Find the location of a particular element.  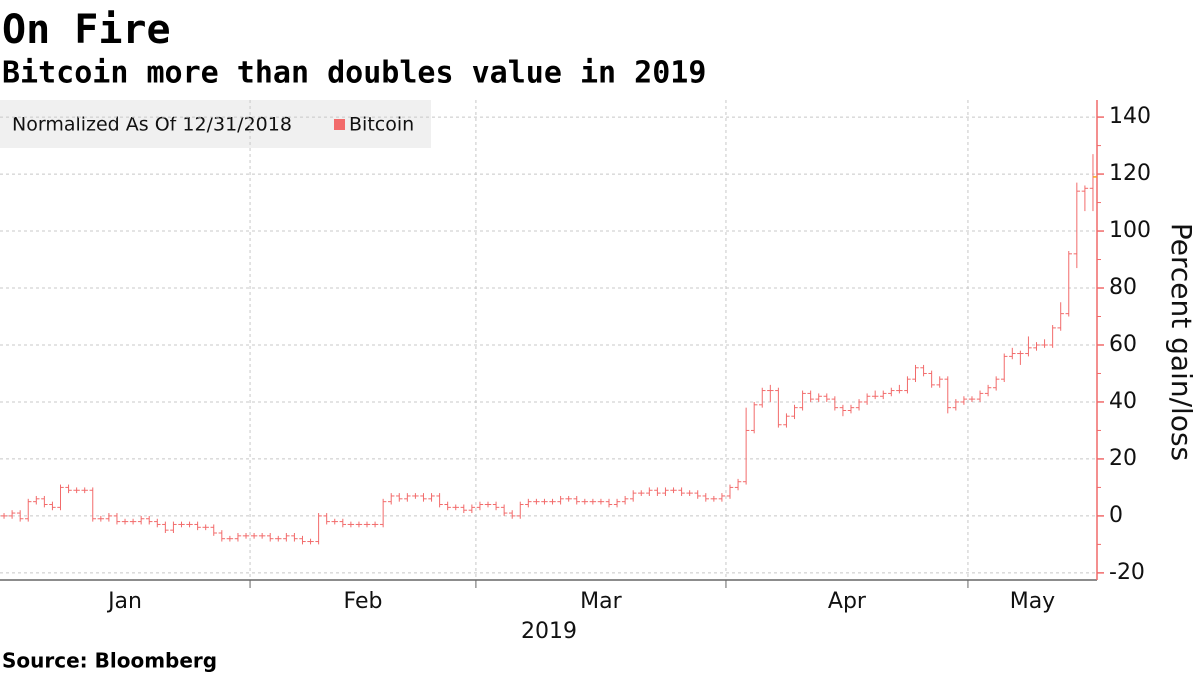

y-axis-title: Percent gain/loss is located at coordinates (1181, 342).